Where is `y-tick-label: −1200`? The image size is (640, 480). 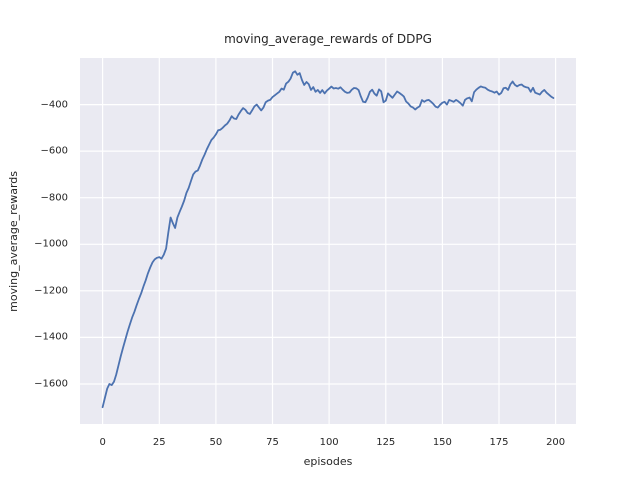 y-tick-label: −1200 is located at coordinates (51, 291).